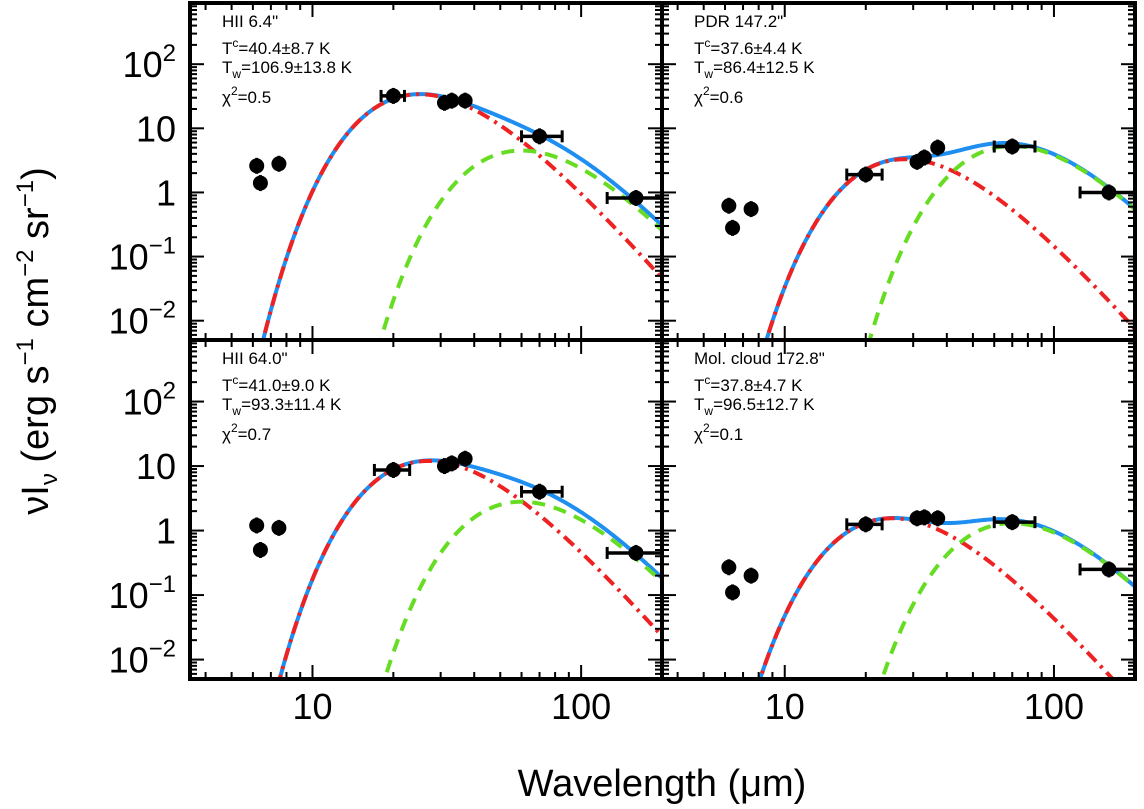  I want to click on warm-temperature: Tw=86.4±12.5 K, so click(754, 69).